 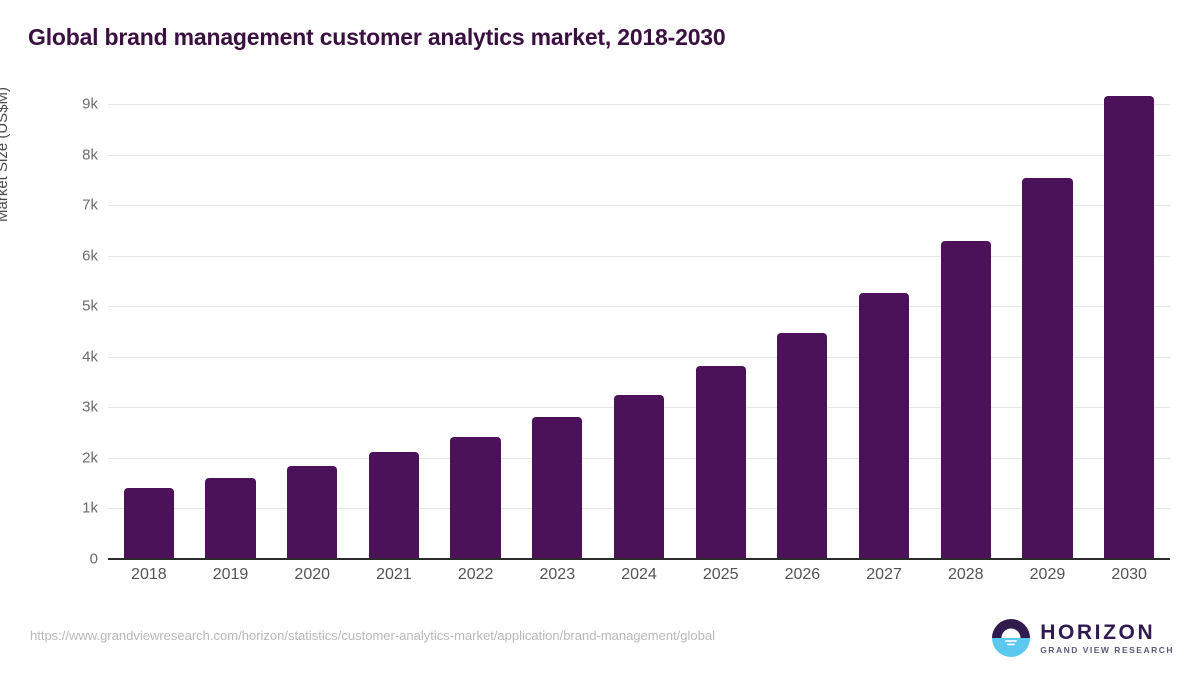 What do you see at coordinates (230, 574) in the screenshot?
I see `x-tick-label: 2019` at bounding box center [230, 574].